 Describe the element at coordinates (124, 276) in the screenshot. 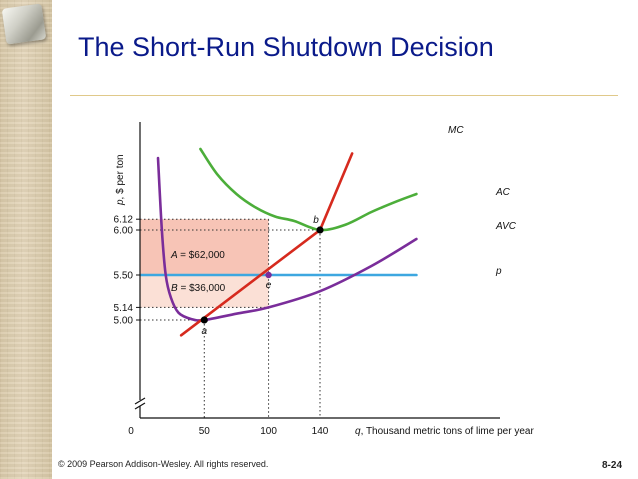

I see `y-tick-label-5-50: 5.50` at that location.